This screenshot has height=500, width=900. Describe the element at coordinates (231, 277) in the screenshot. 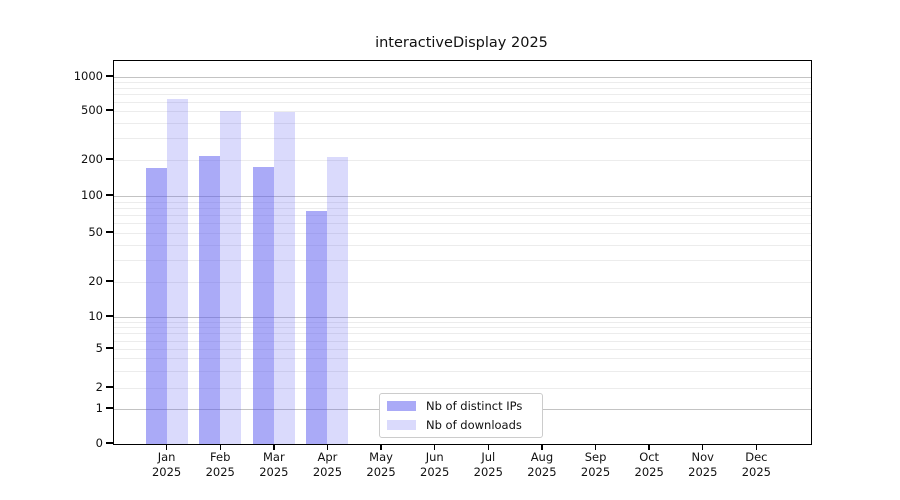

I see `bar-downloads-feb` at that location.